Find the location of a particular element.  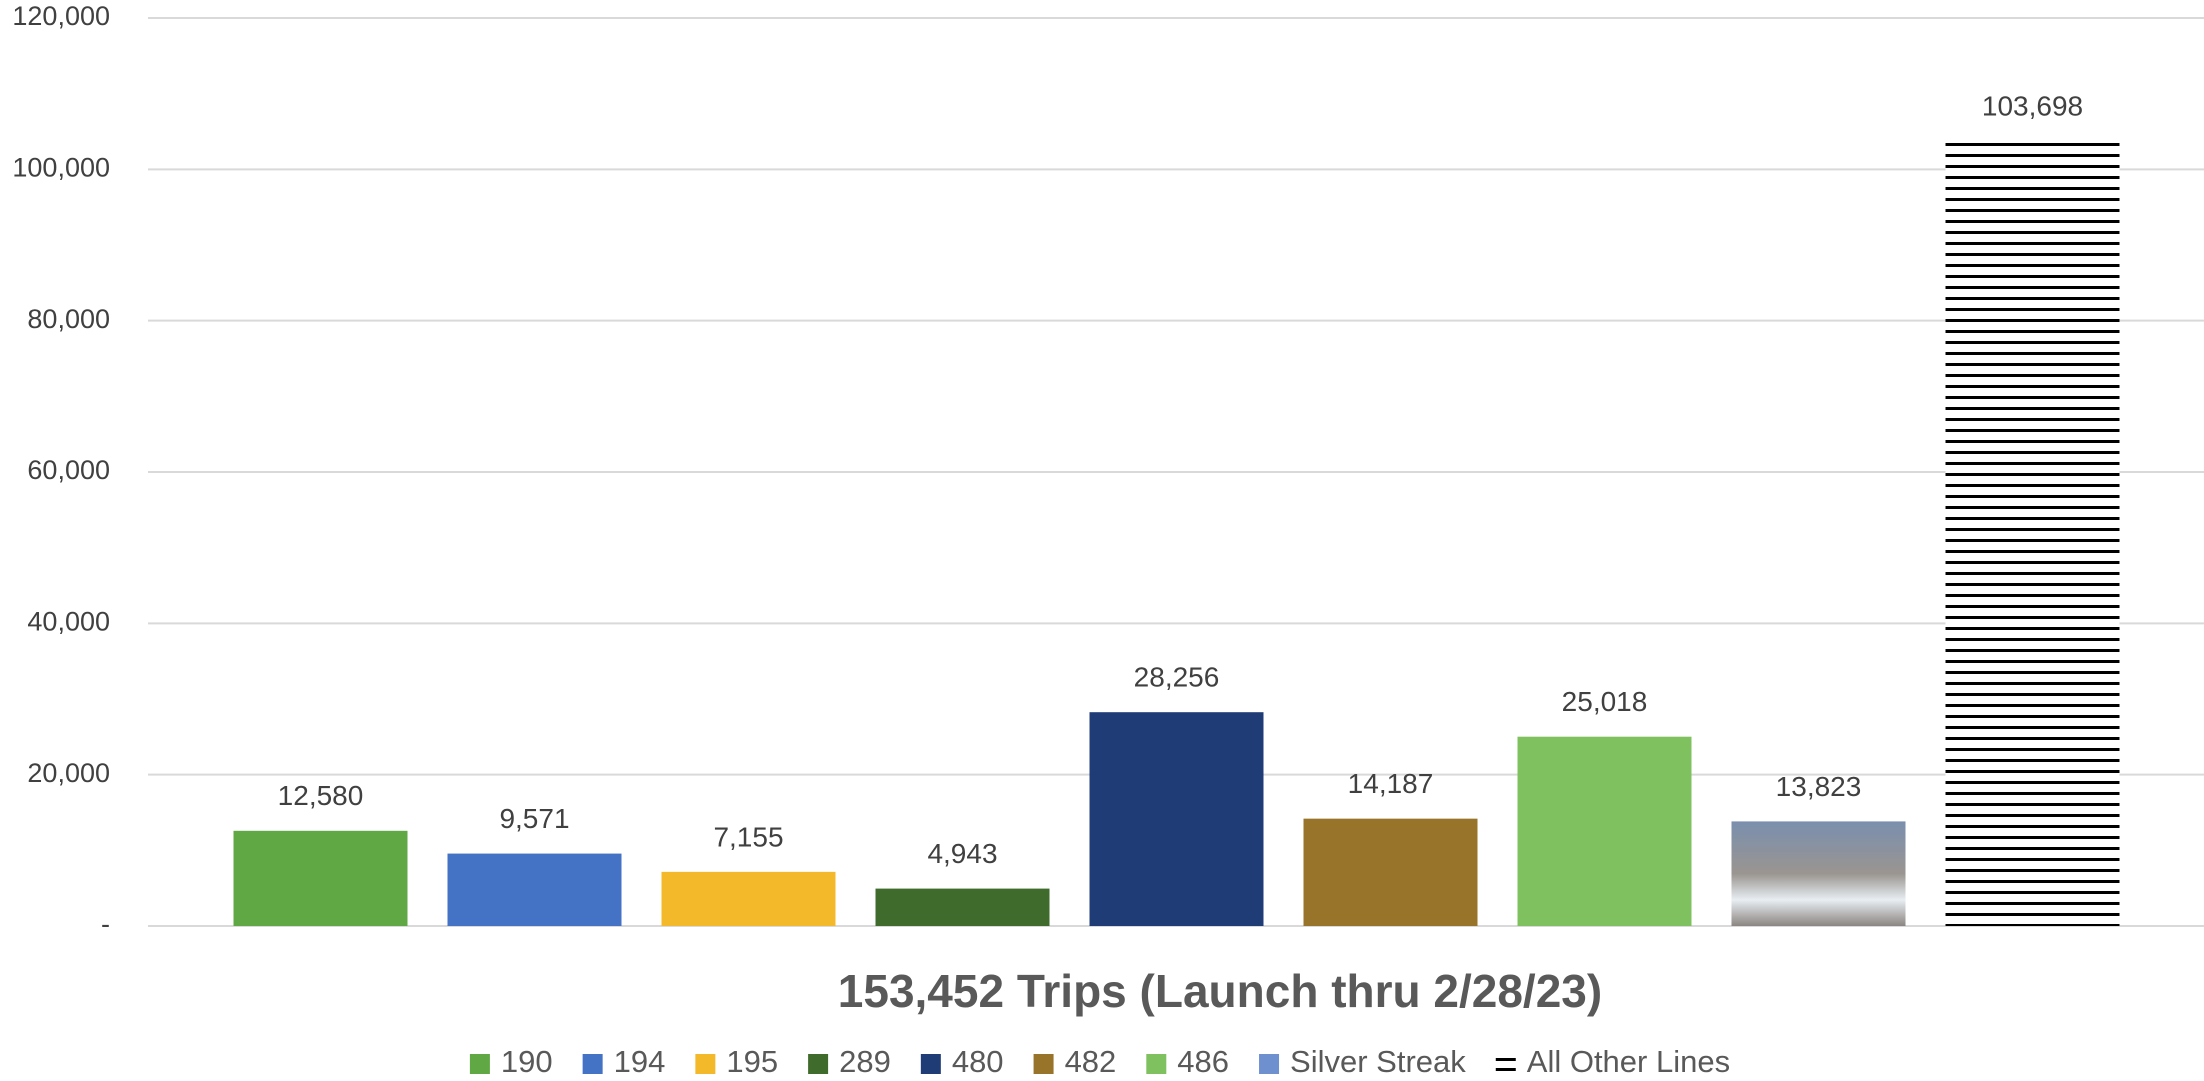

value-label: 7,155 is located at coordinates (748, 836).